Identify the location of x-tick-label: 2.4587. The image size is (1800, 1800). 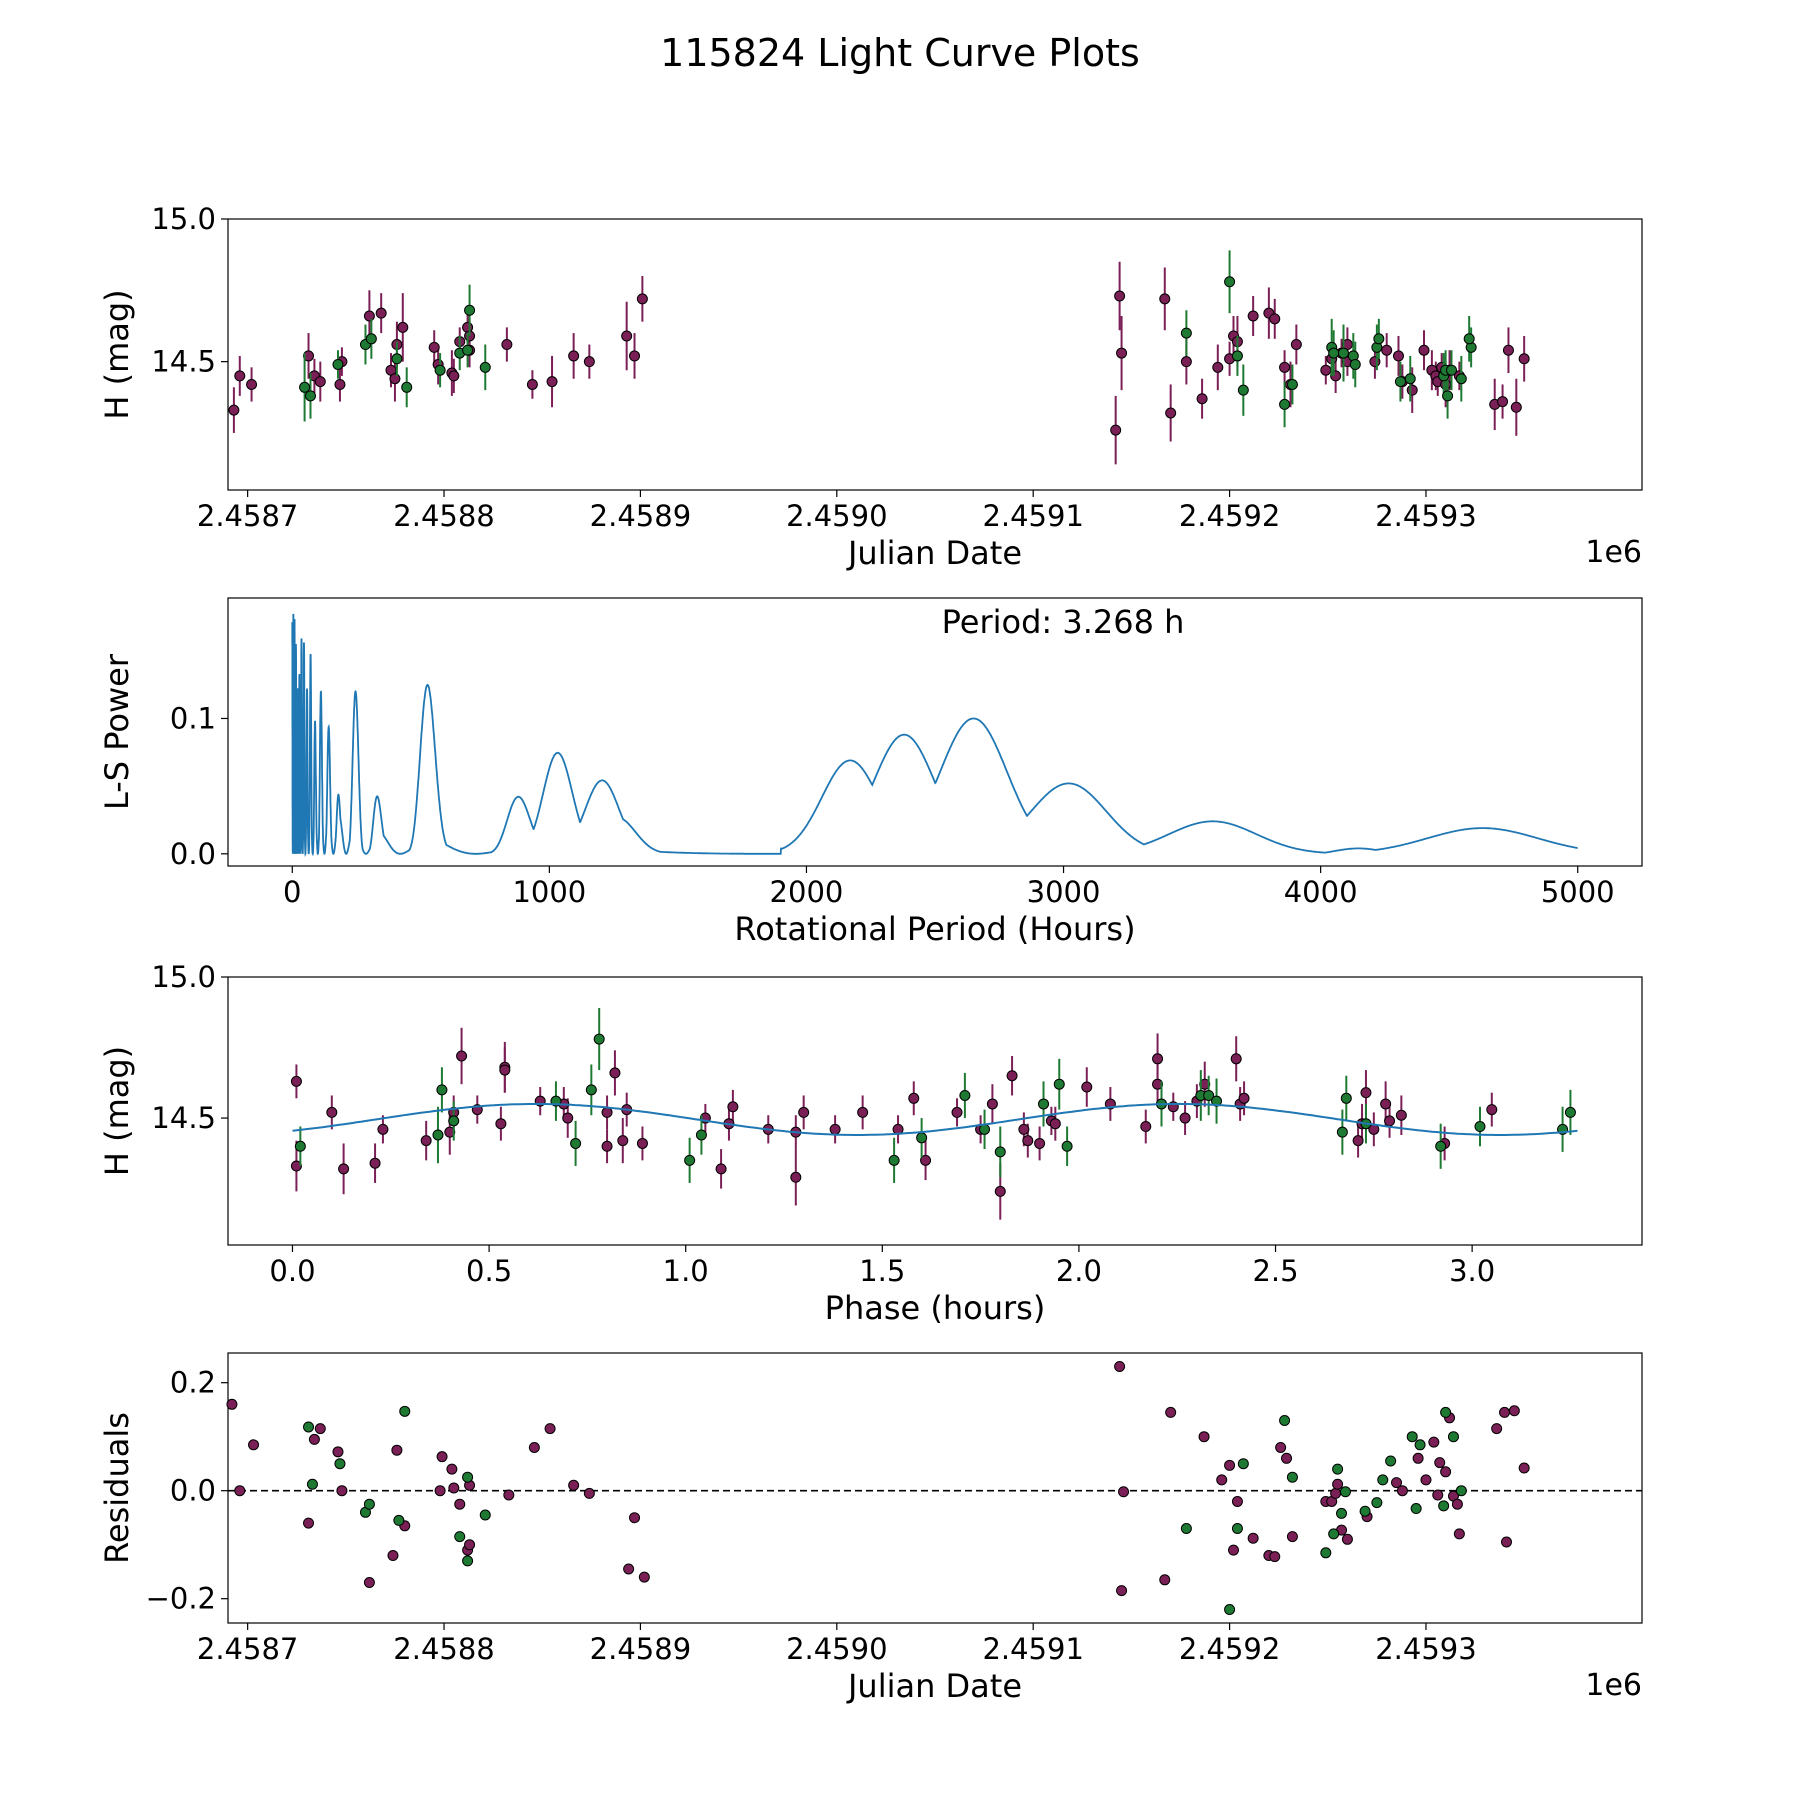
(247, 1649).